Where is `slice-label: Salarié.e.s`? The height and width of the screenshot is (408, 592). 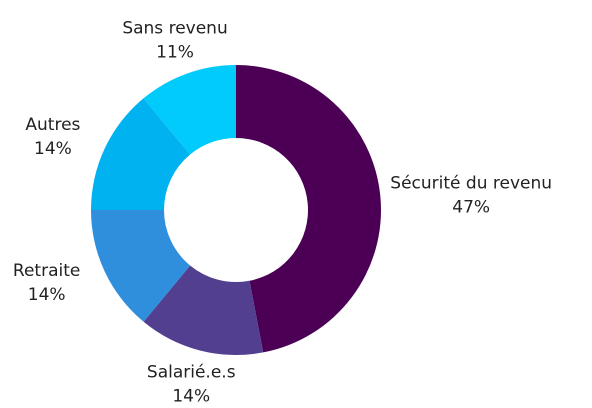
slice-label: Salarié.e.s is located at coordinates (191, 372).